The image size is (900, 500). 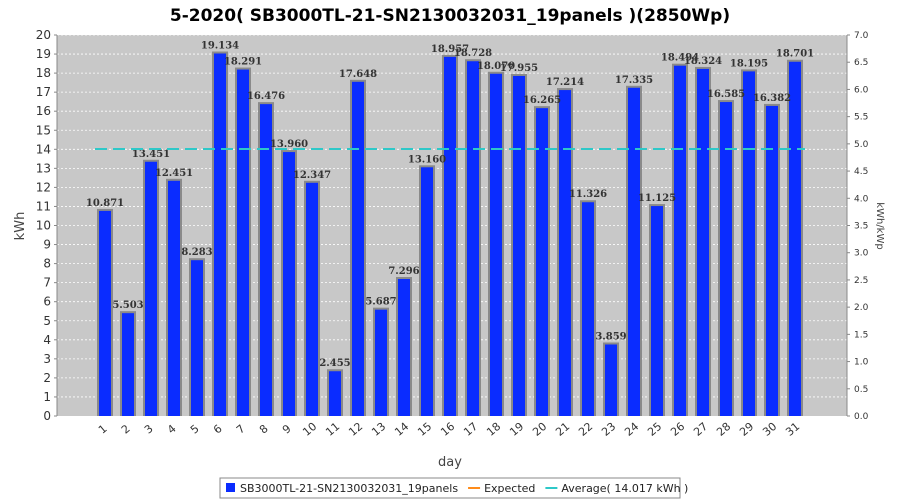 What do you see at coordinates (403, 271) in the screenshot?
I see `data-label: 7.296` at bounding box center [403, 271].